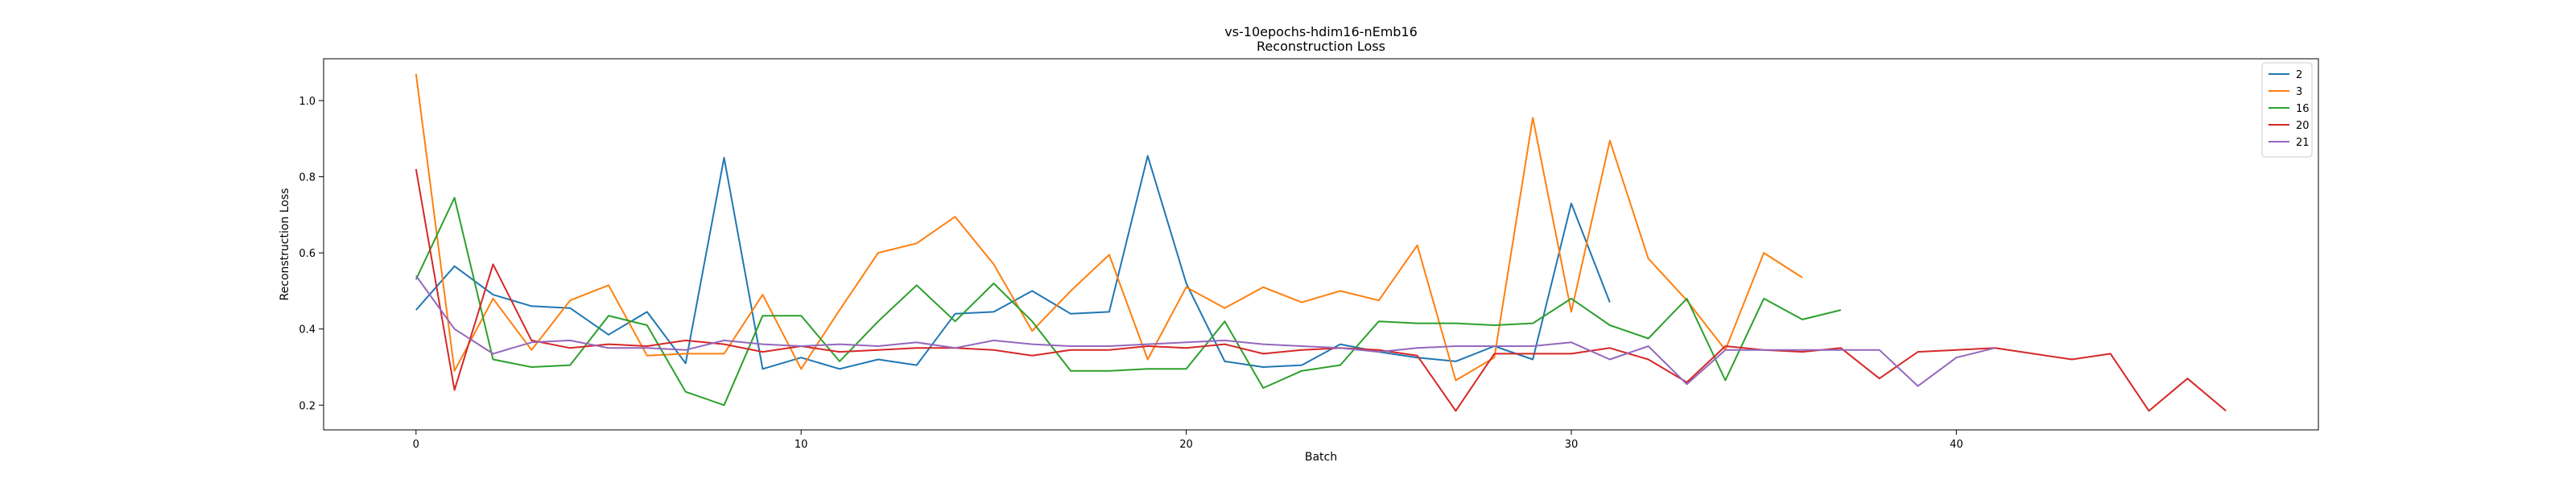  I want to click on y-axis: 0.2 0.4 0.6 0.8 1.0, so click(311, 254).